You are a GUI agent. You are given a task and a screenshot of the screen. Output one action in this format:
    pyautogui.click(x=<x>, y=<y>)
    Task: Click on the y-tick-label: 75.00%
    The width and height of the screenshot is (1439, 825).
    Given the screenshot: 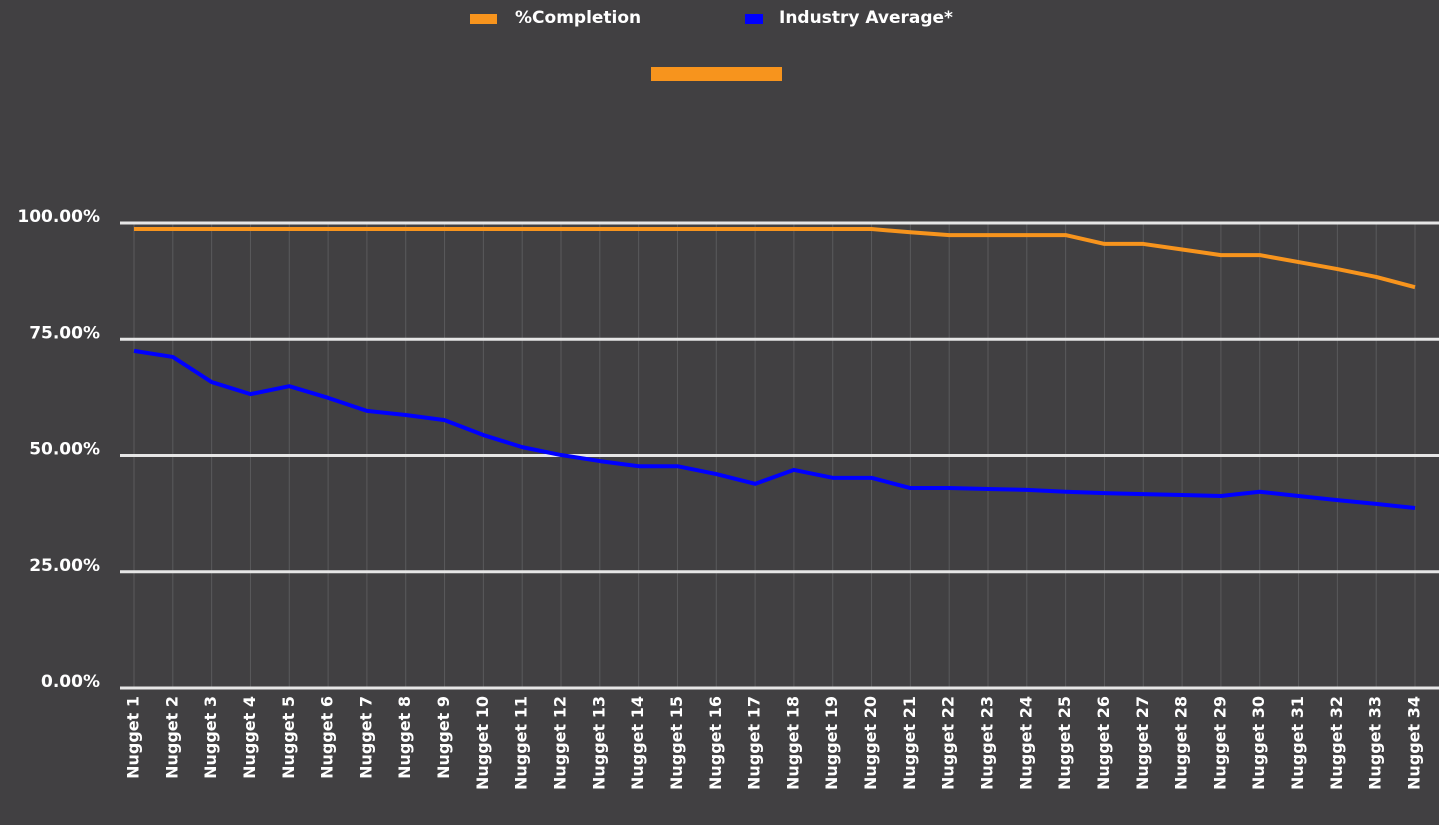 What is the action you would take?
    pyautogui.click(x=64, y=333)
    